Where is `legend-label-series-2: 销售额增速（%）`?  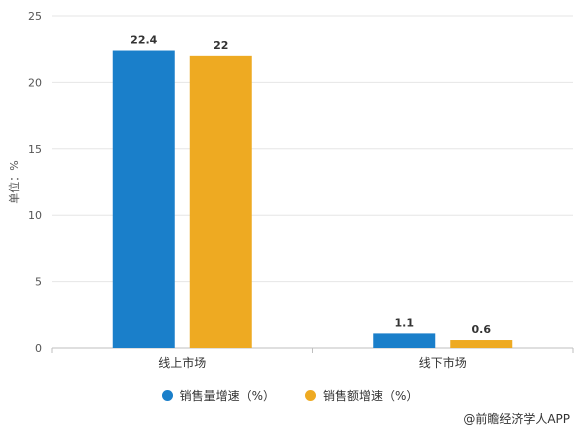 legend-label-series-2: 销售额增速（%） is located at coordinates (371, 396).